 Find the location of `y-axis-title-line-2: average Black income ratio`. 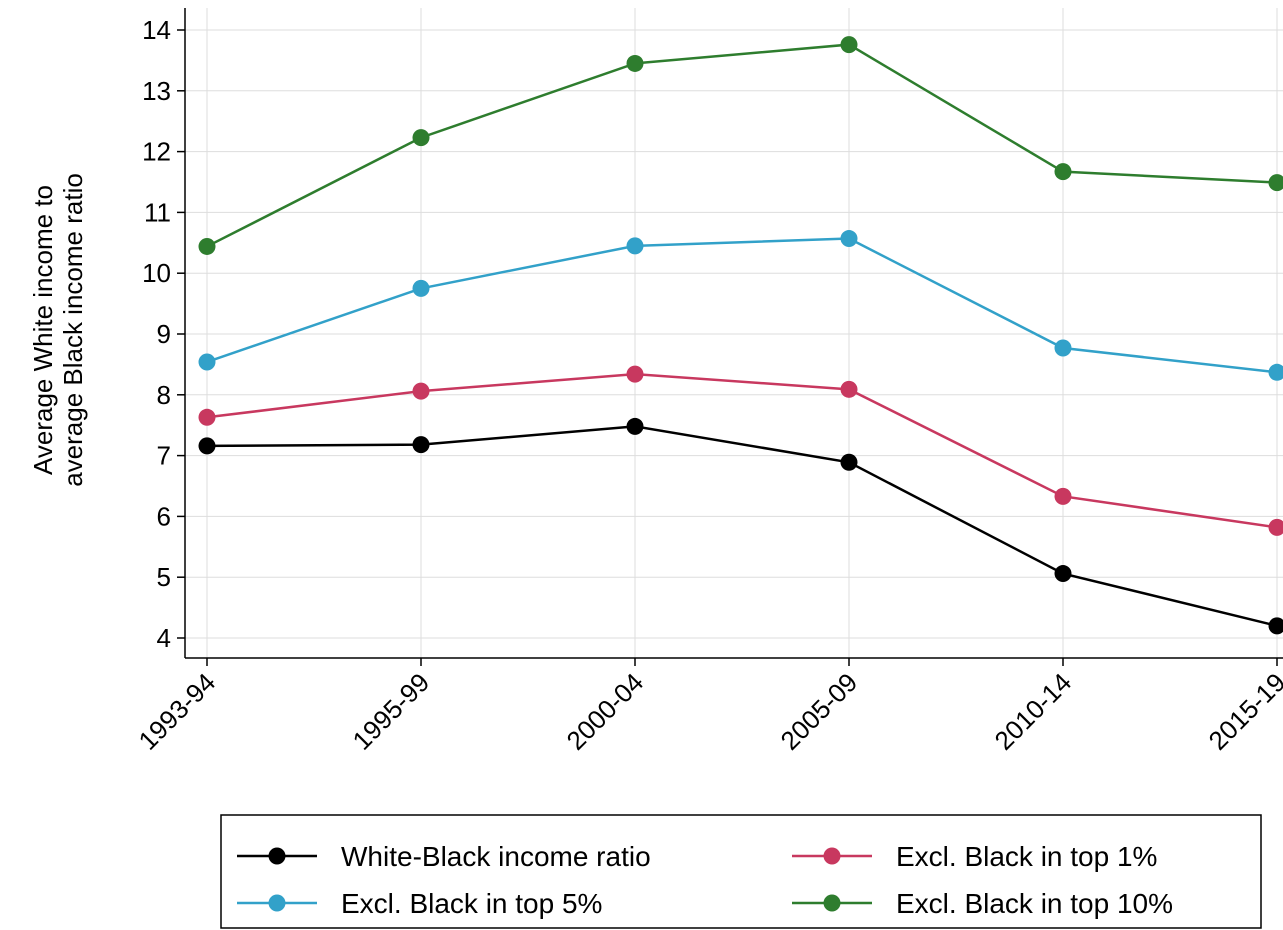

y-axis-title-line-2: average Black income ratio is located at coordinates (73, 330).